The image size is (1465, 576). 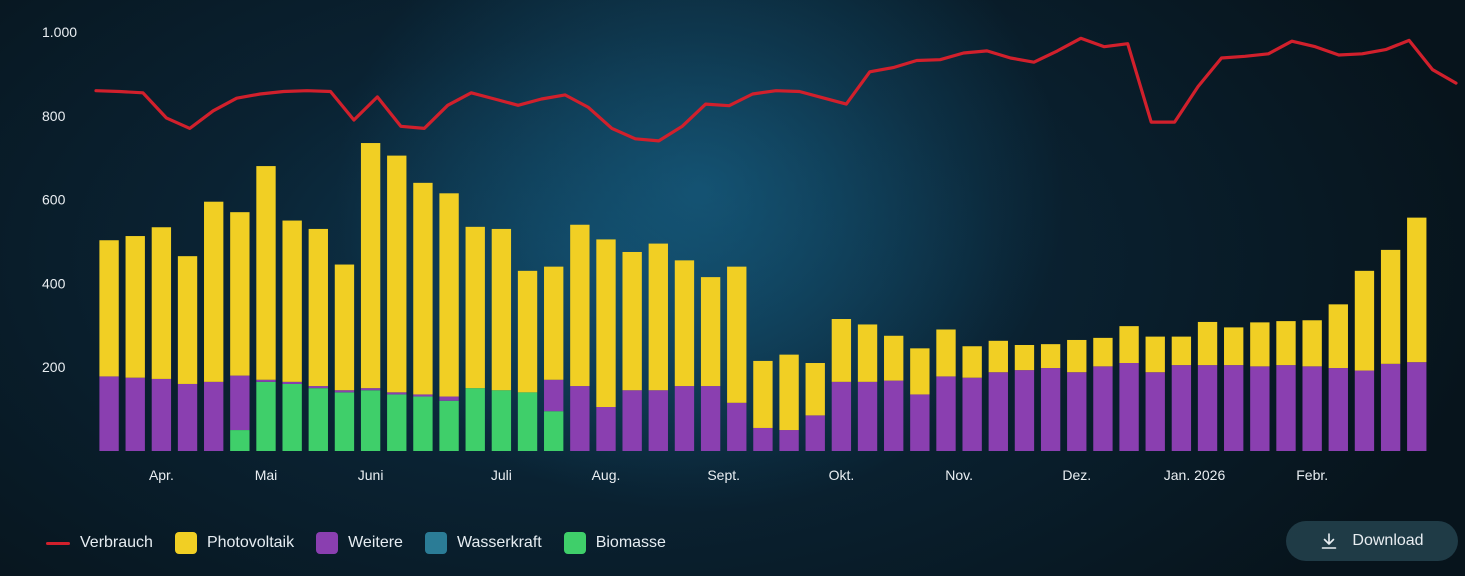 I want to click on x-tick-label: Mai, so click(x=266, y=475).